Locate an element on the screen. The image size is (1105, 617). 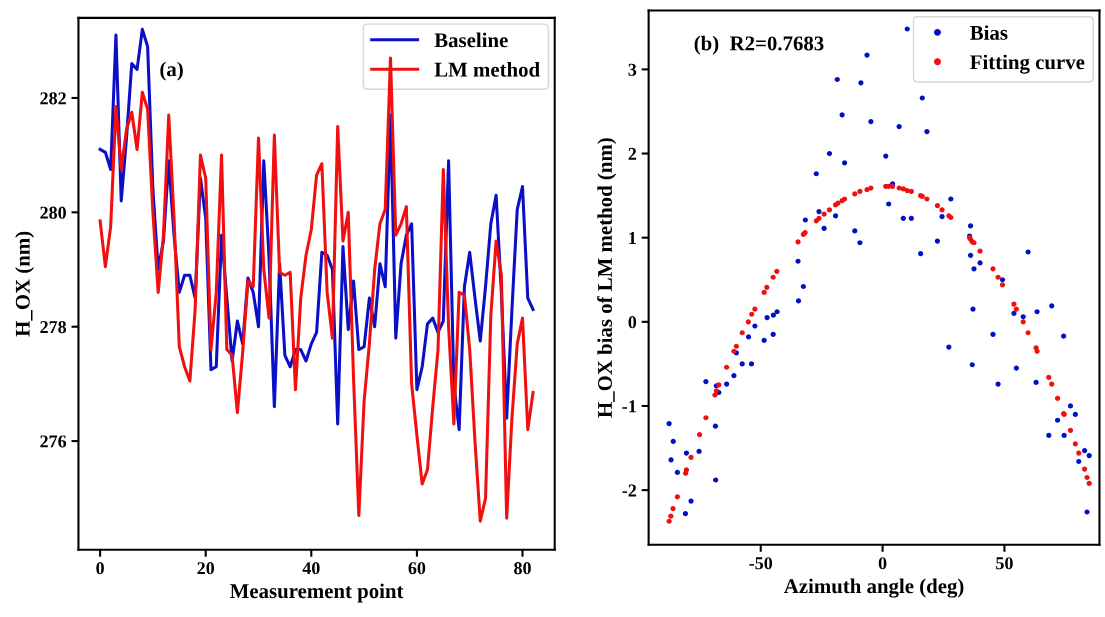
y-tick-label: 280 is located at coordinates (53, 212).